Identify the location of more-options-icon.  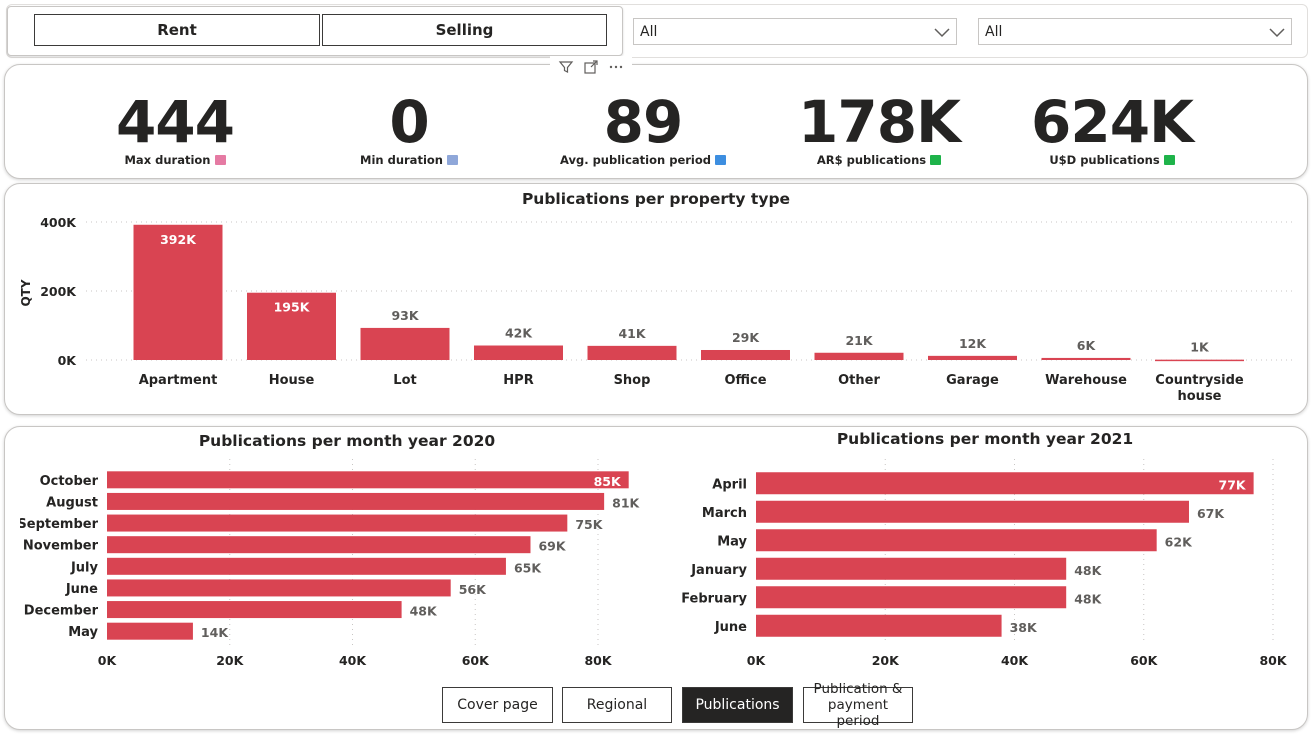
(616, 67).